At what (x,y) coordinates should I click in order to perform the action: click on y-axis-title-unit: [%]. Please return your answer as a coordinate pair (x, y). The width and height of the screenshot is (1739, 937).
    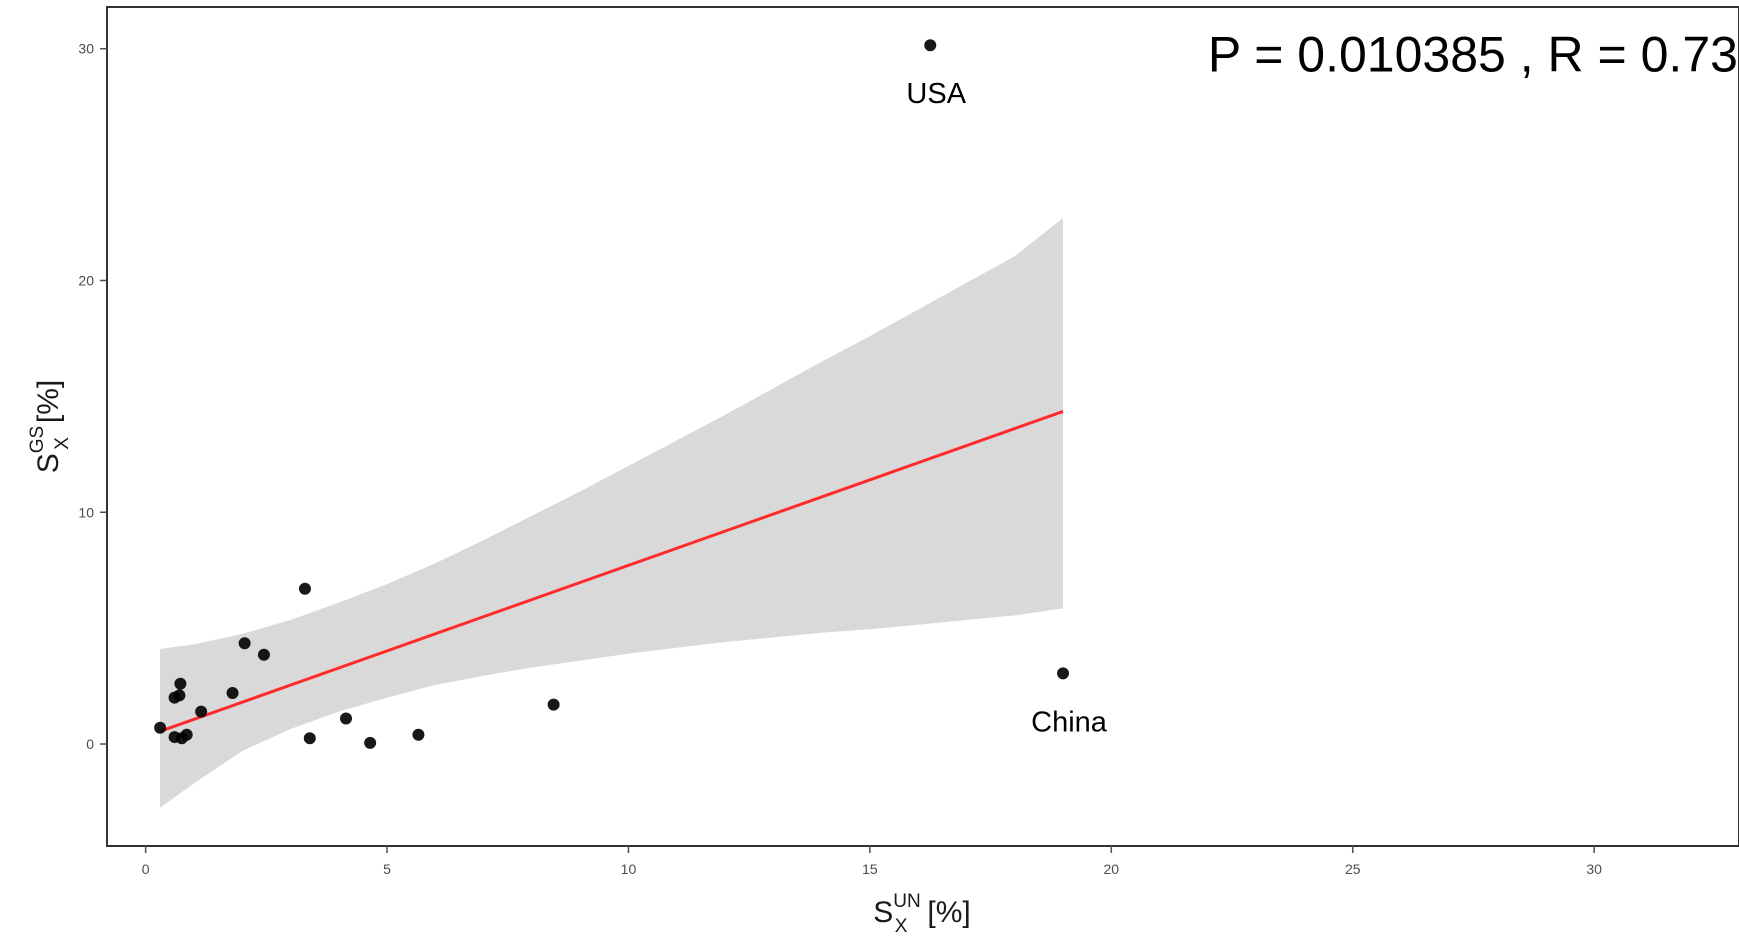
    Looking at the image, I should click on (48, 401).